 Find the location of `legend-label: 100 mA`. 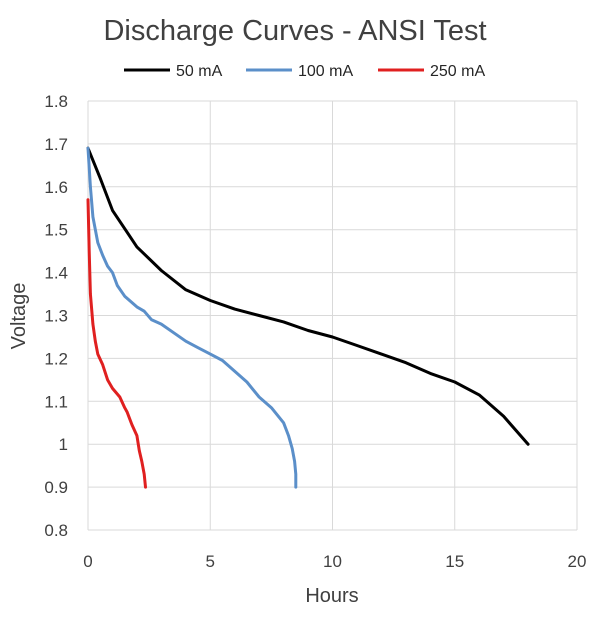

legend-label: 100 mA is located at coordinates (325, 71).